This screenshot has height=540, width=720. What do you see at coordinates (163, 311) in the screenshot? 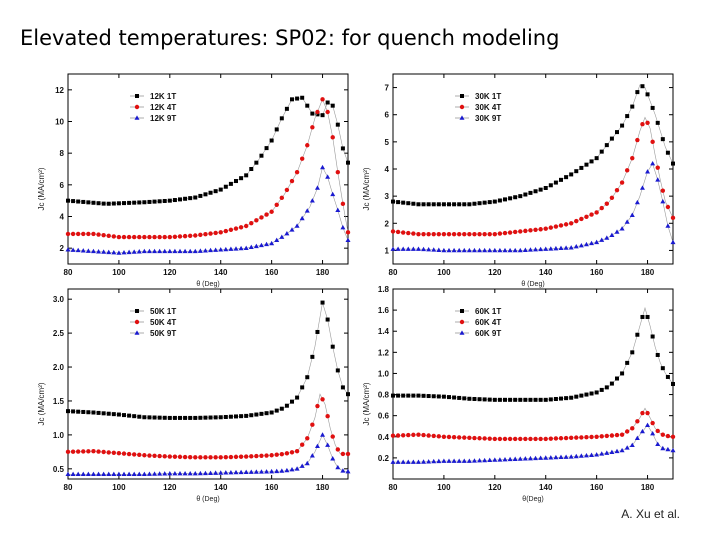
I see `legend-label: 50K 1T` at bounding box center [163, 311].